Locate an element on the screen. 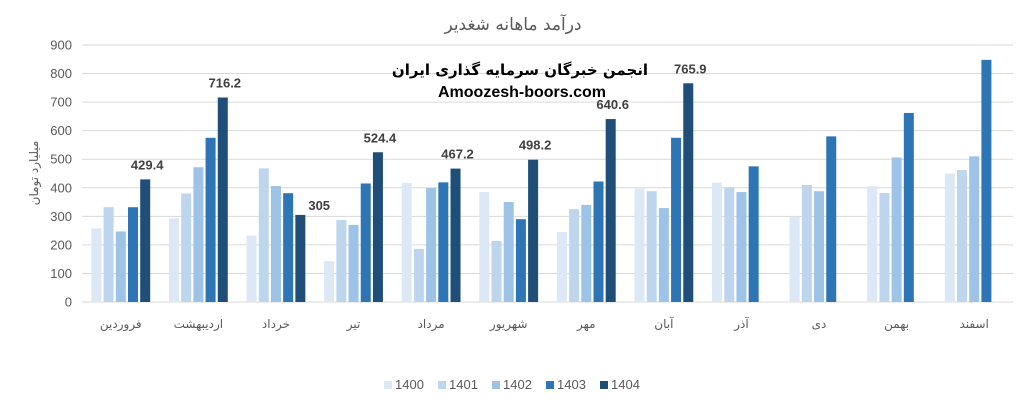 This screenshot has height=407, width=1026. y-tick-label: 100 is located at coordinates (61, 273).